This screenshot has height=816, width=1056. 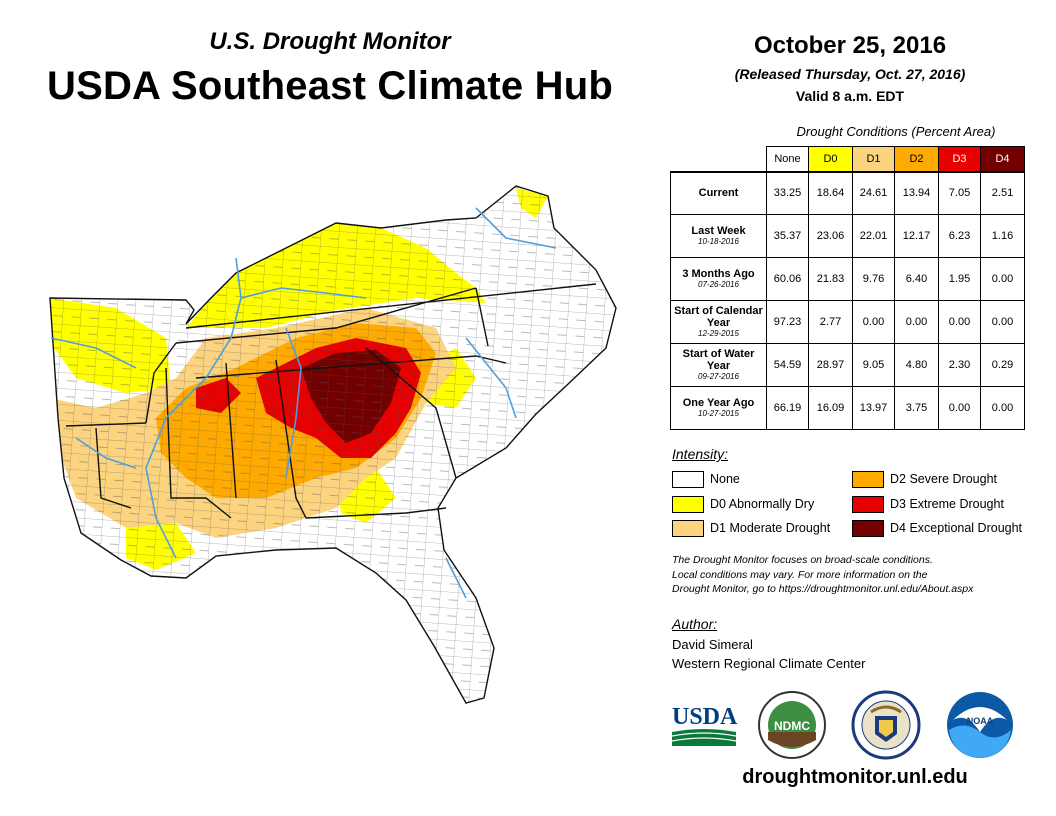 What do you see at coordinates (695, 624) in the screenshot?
I see `author-title: Author:` at bounding box center [695, 624].